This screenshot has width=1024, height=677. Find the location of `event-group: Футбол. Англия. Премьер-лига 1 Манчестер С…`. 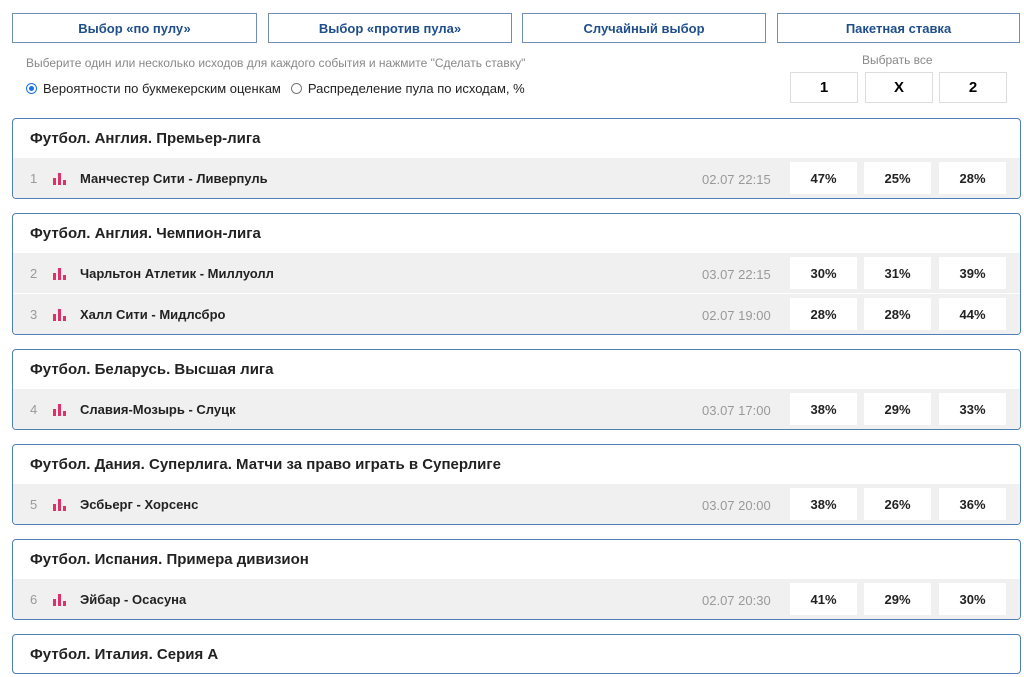

event-group: Футбол. Англия. Премьер-лига 1 Манчестер С… is located at coordinates (516, 158).